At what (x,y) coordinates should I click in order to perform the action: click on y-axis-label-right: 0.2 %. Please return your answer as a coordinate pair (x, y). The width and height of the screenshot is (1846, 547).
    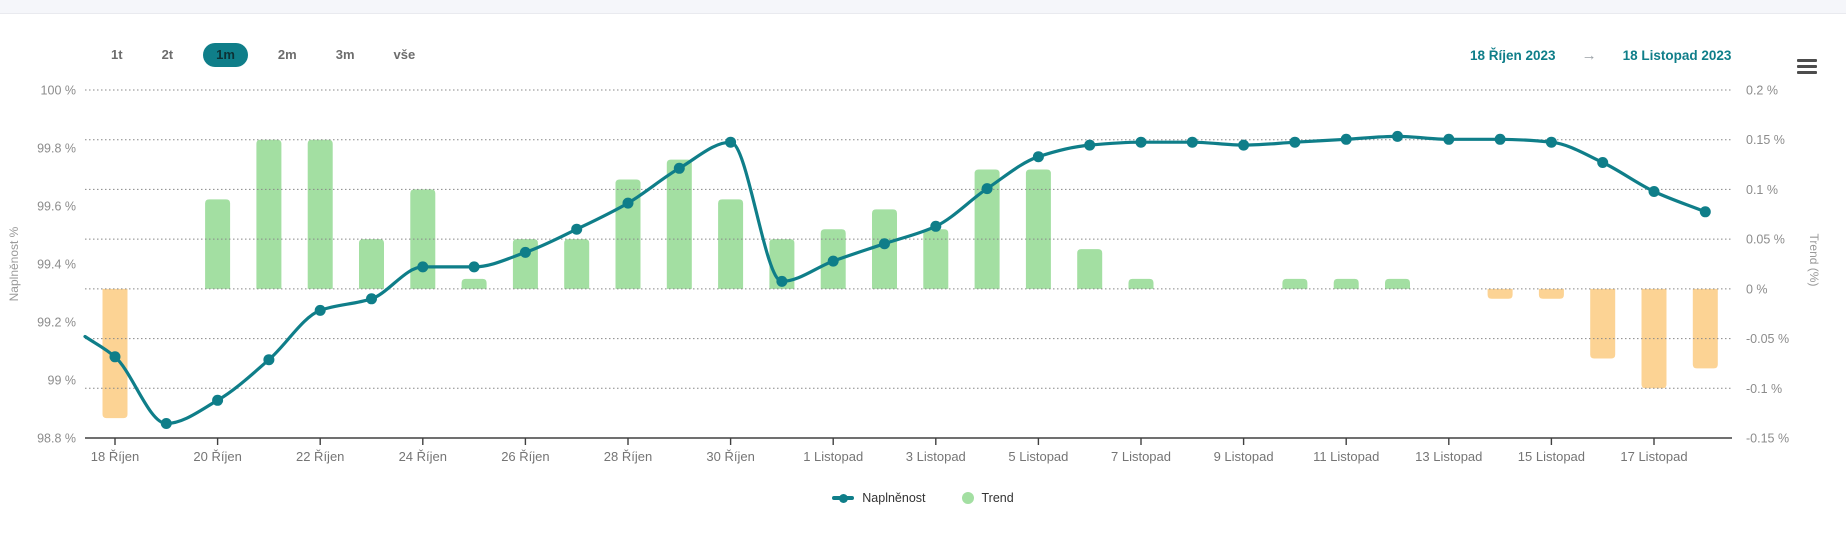
    Looking at the image, I should click on (1762, 91).